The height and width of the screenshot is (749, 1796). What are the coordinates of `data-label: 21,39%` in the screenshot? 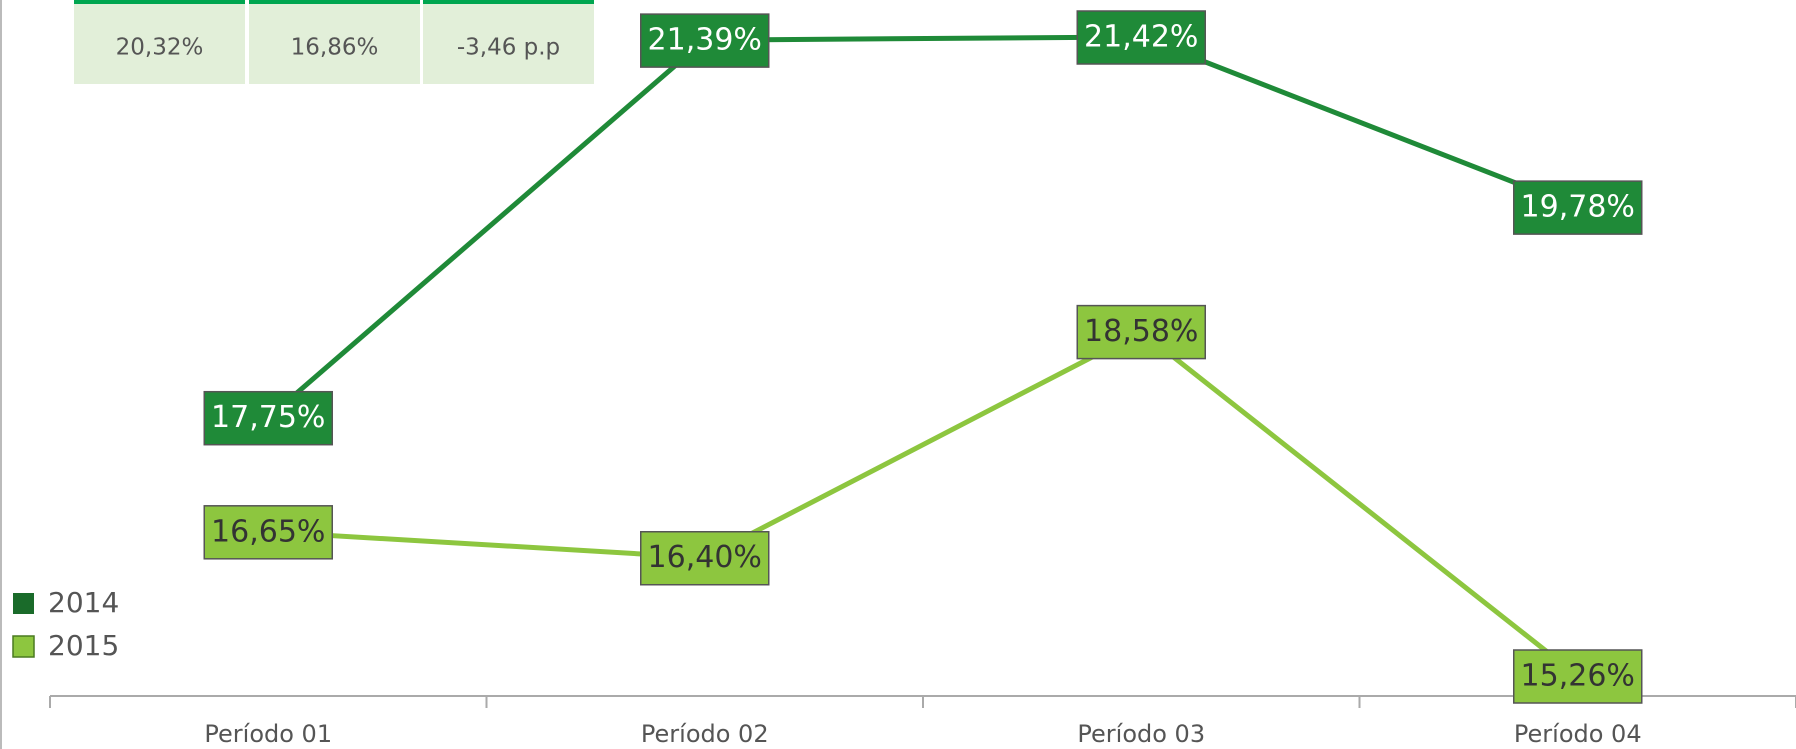 It's located at (705, 40).